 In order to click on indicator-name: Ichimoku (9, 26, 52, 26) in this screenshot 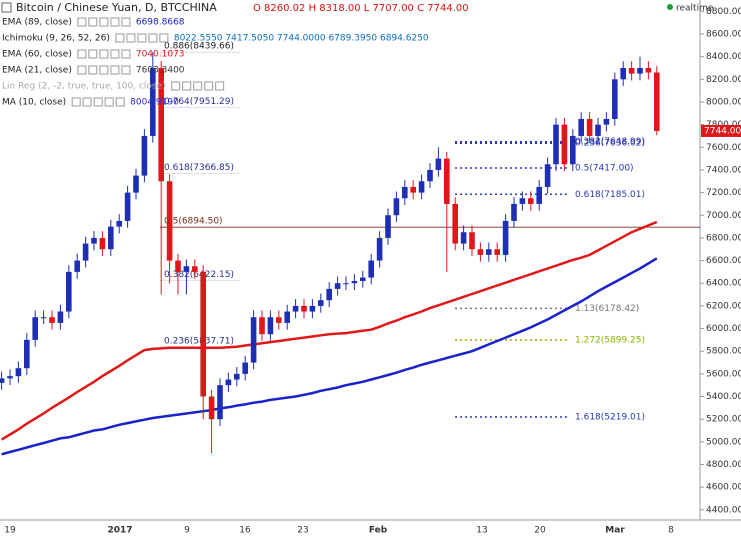, I will do `click(56, 39)`.